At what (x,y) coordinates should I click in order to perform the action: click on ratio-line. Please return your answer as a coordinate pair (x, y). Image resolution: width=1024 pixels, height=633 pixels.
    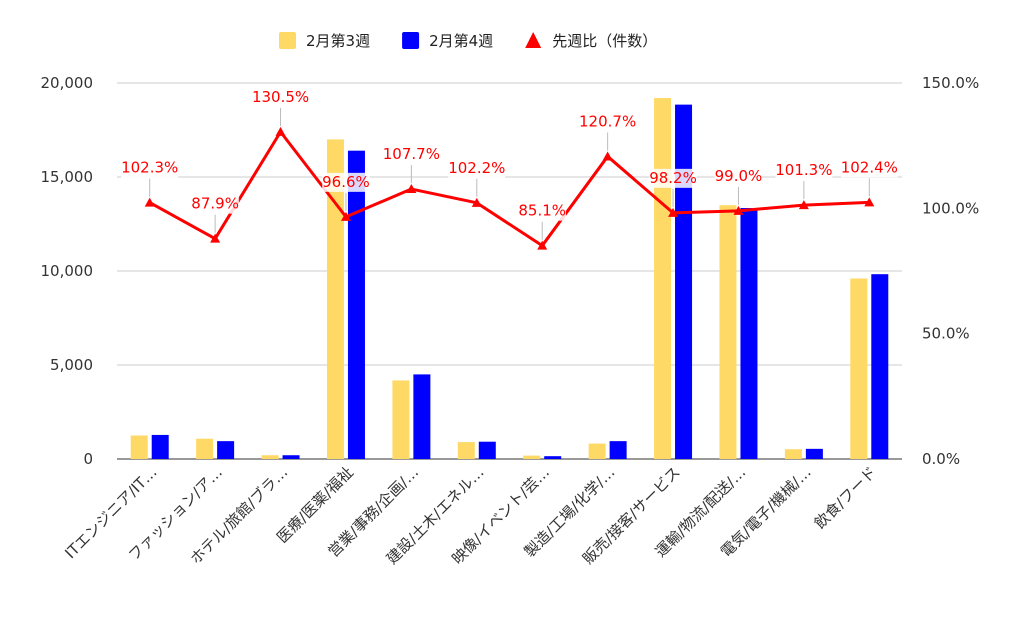
    Looking at the image, I should click on (509, 188).